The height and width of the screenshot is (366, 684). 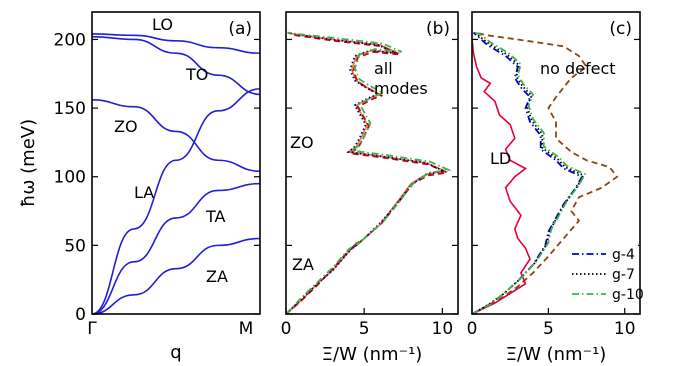 I want to click on branch-to, so click(x=176, y=65).